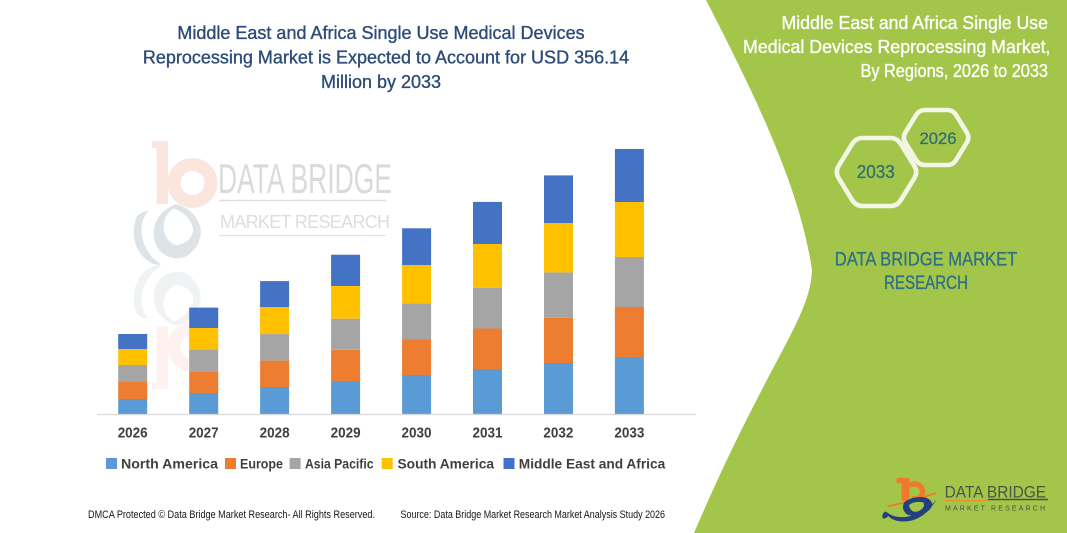  What do you see at coordinates (592, 464) in the screenshot?
I see `svg-text: Middle East and Africa` at bounding box center [592, 464].